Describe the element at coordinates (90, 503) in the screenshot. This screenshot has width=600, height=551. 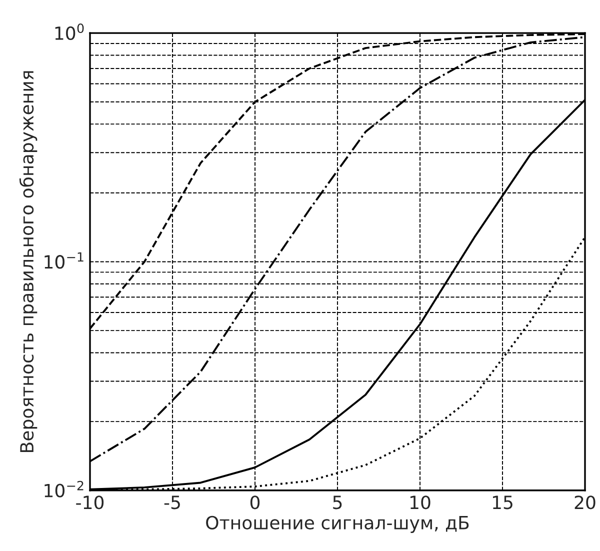
I see `x-tick-label: -10` at that location.